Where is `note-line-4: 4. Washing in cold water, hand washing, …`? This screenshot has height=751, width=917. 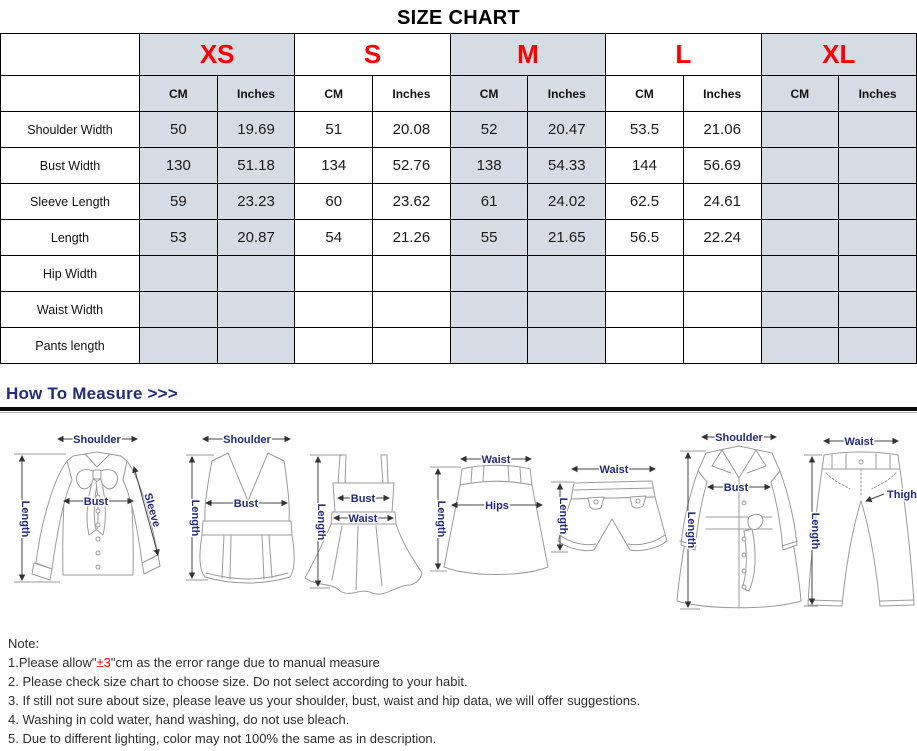 note-line-4: 4. Washing in cold water, hand washing, … is located at coordinates (179, 719).